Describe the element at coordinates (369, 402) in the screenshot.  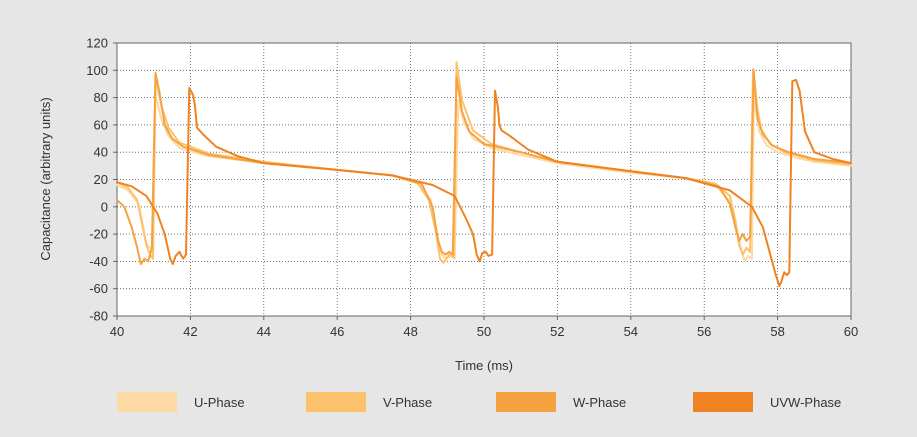
I see `legend-item-v-phase: V-Phase` at that location.